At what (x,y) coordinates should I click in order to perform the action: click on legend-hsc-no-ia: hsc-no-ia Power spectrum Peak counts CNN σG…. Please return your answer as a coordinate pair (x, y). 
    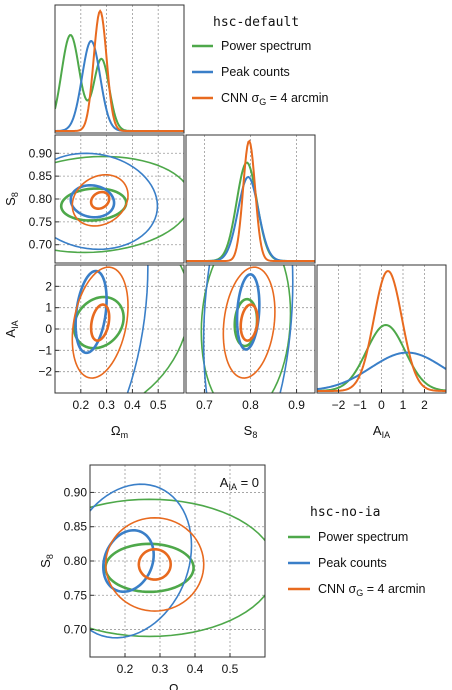
    Looking at the image, I should click on (357, 551).